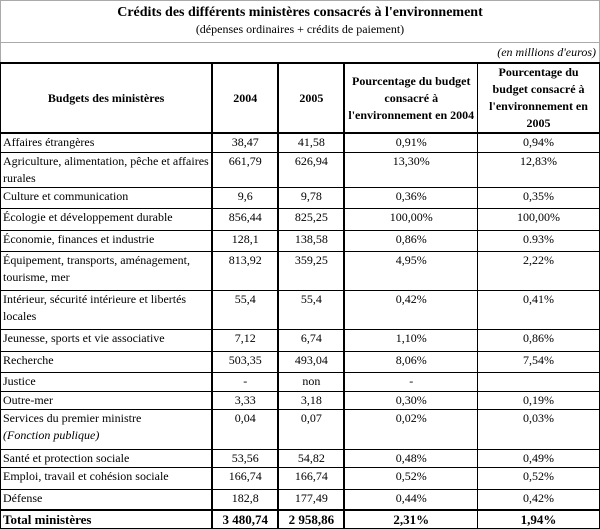  Describe the element at coordinates (311, 458) in the screenshot. I see `value-2005-cell: 54,82` at that location.